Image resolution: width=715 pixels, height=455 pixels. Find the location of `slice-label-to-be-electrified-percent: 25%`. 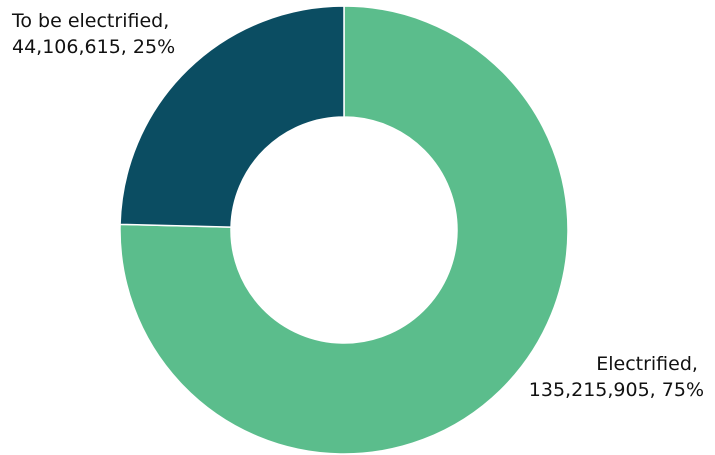

slice-label-to-be-electrified-percent: 25% is located at coordinates (154, 47).